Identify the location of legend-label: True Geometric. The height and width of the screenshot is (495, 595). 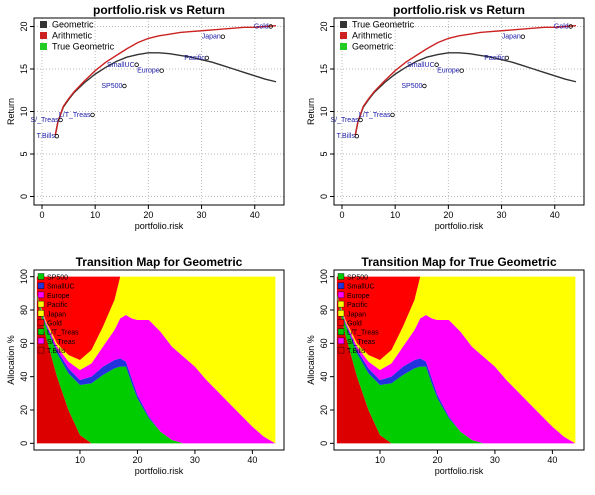
(383, 25).